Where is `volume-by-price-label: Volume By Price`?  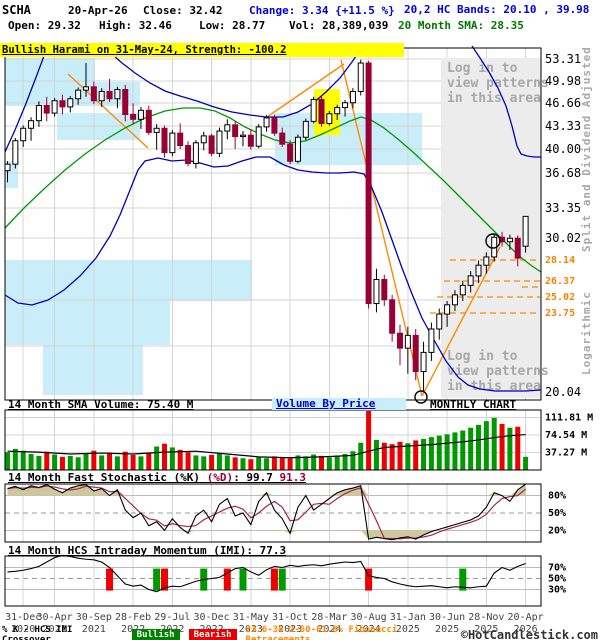
volume-by-price-label: Volume By Price is located at coordinates (339, 404).